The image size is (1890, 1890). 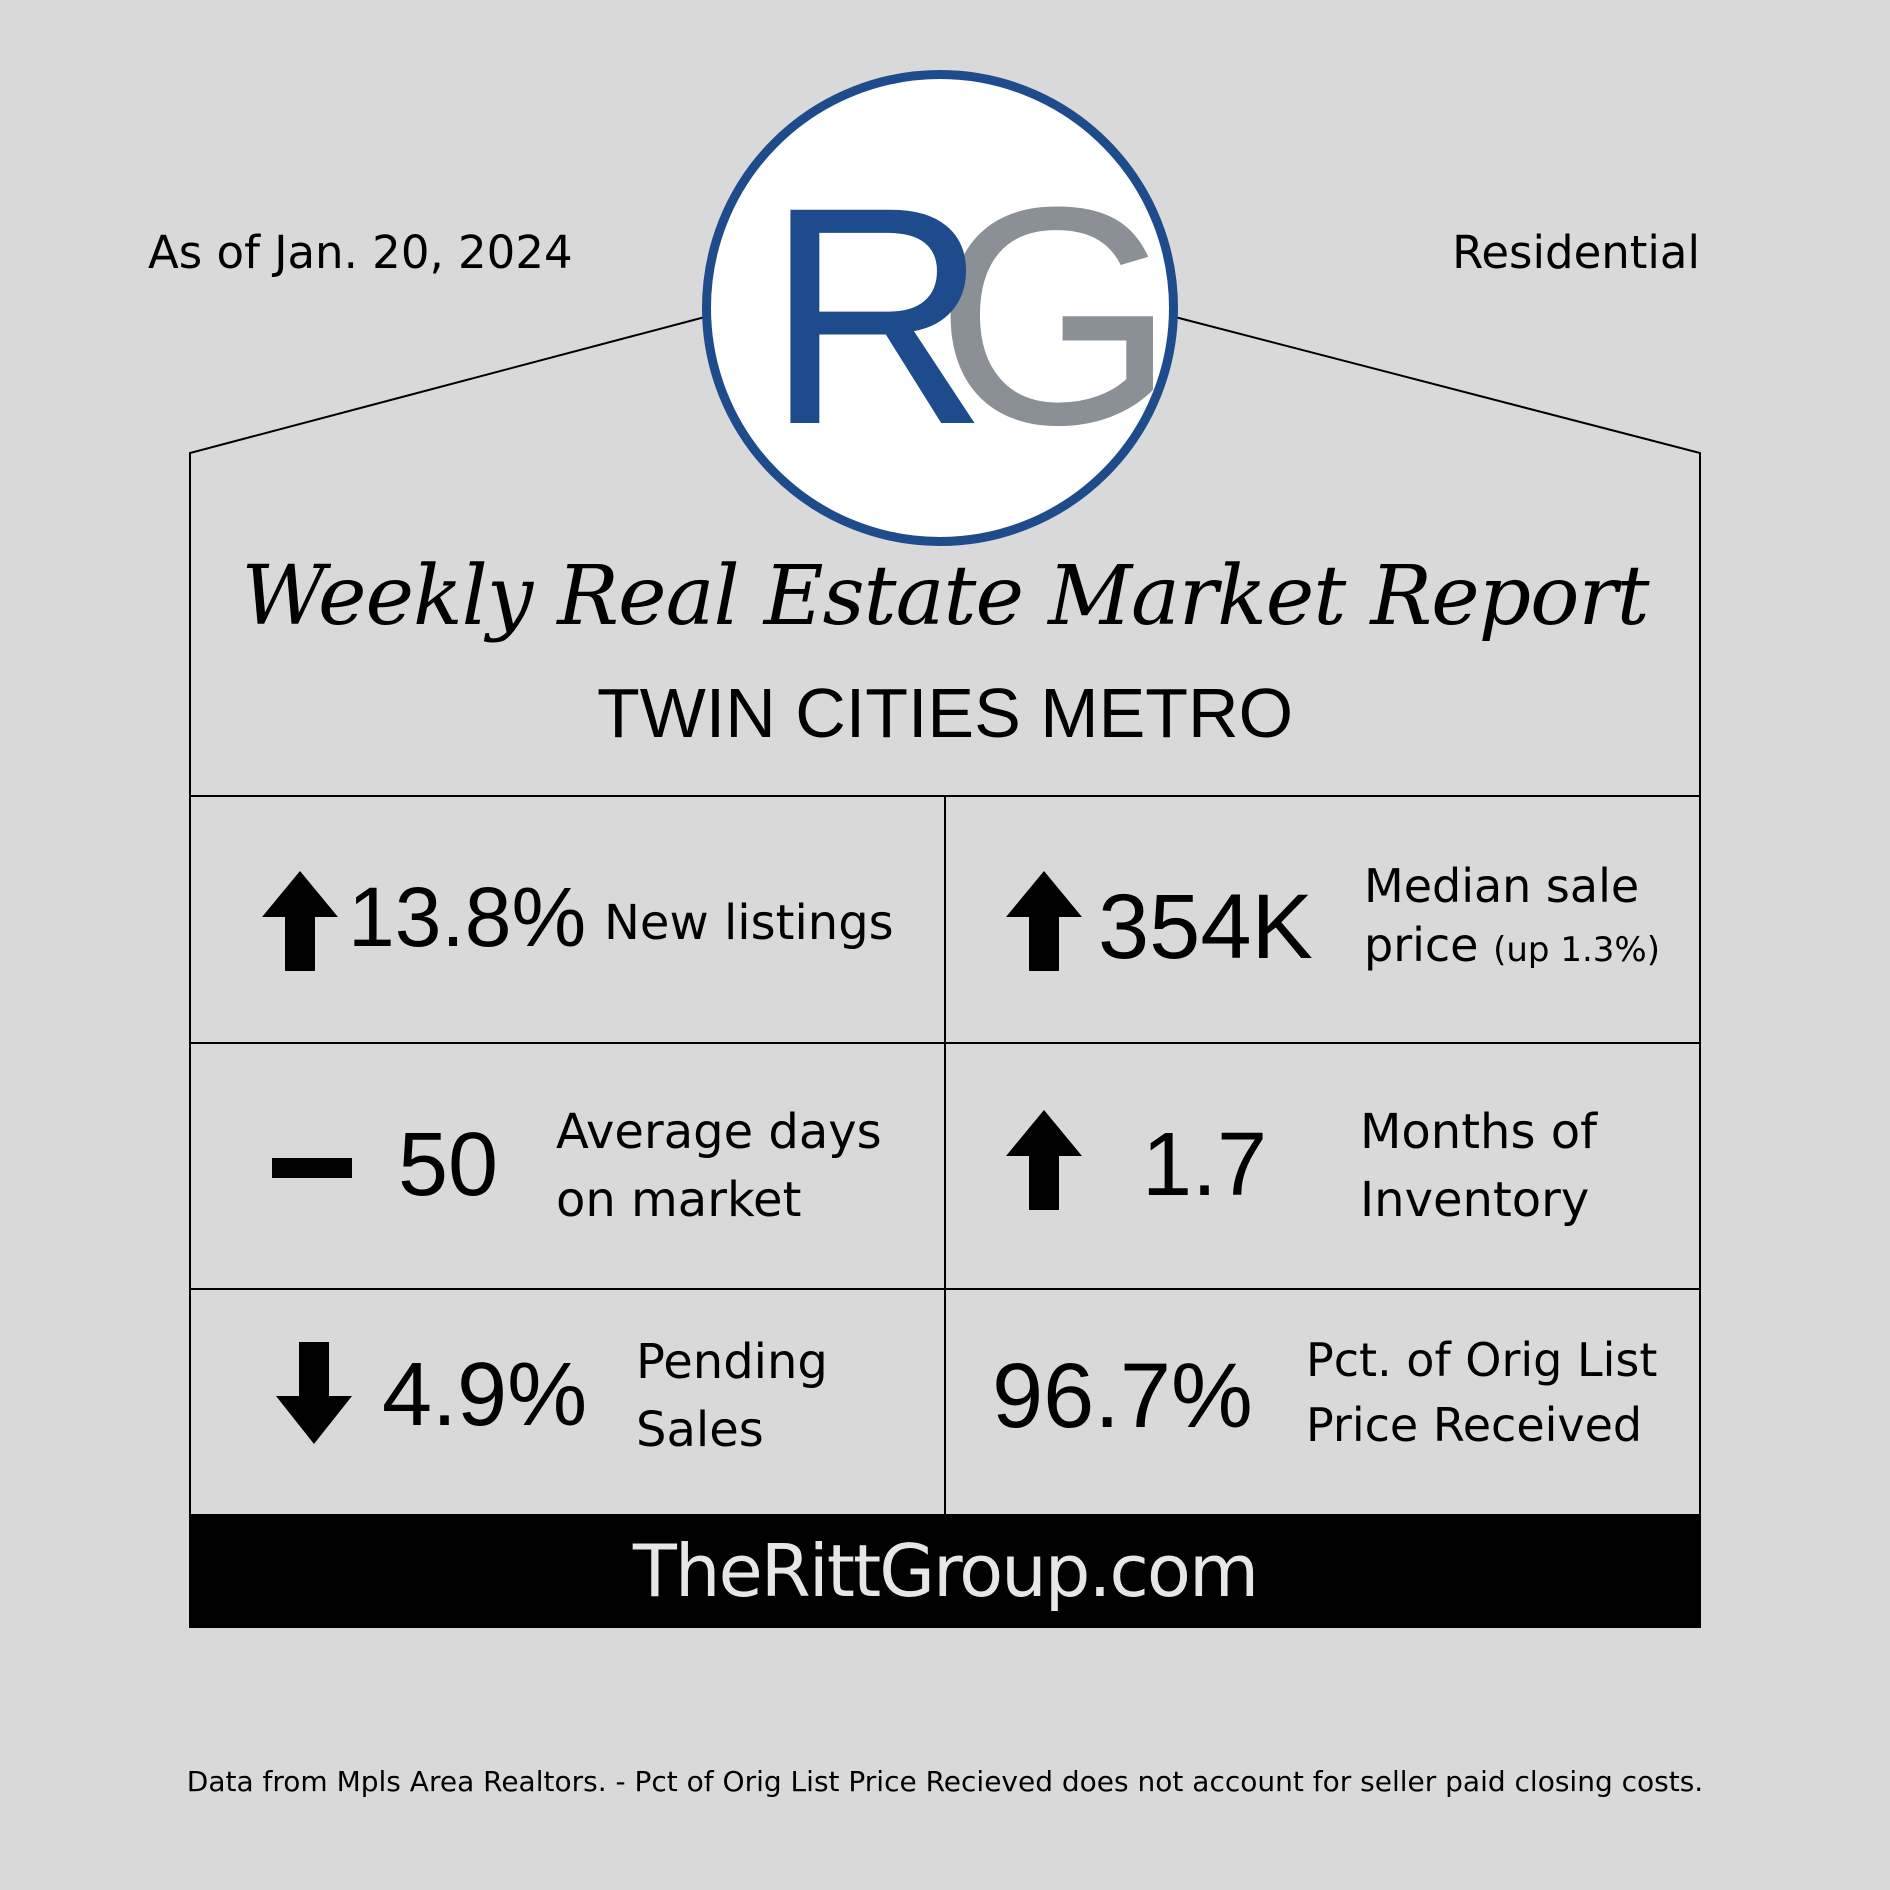 What do you see at coordinates (448, 1165) in the screenshot?
I see `stat-value: 50` at bounding box center [448, 1165].